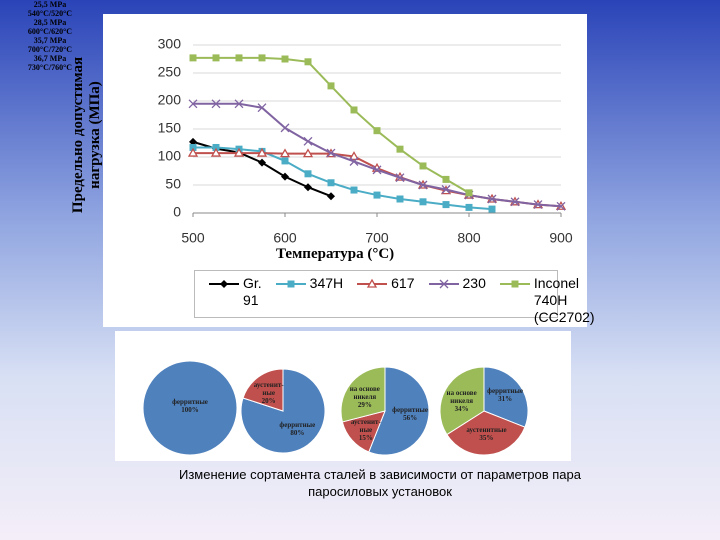 The height and width of the screenshot is (540, 720). I want to click on pie-label: аустенит-ные 20%, so click(269, 393).